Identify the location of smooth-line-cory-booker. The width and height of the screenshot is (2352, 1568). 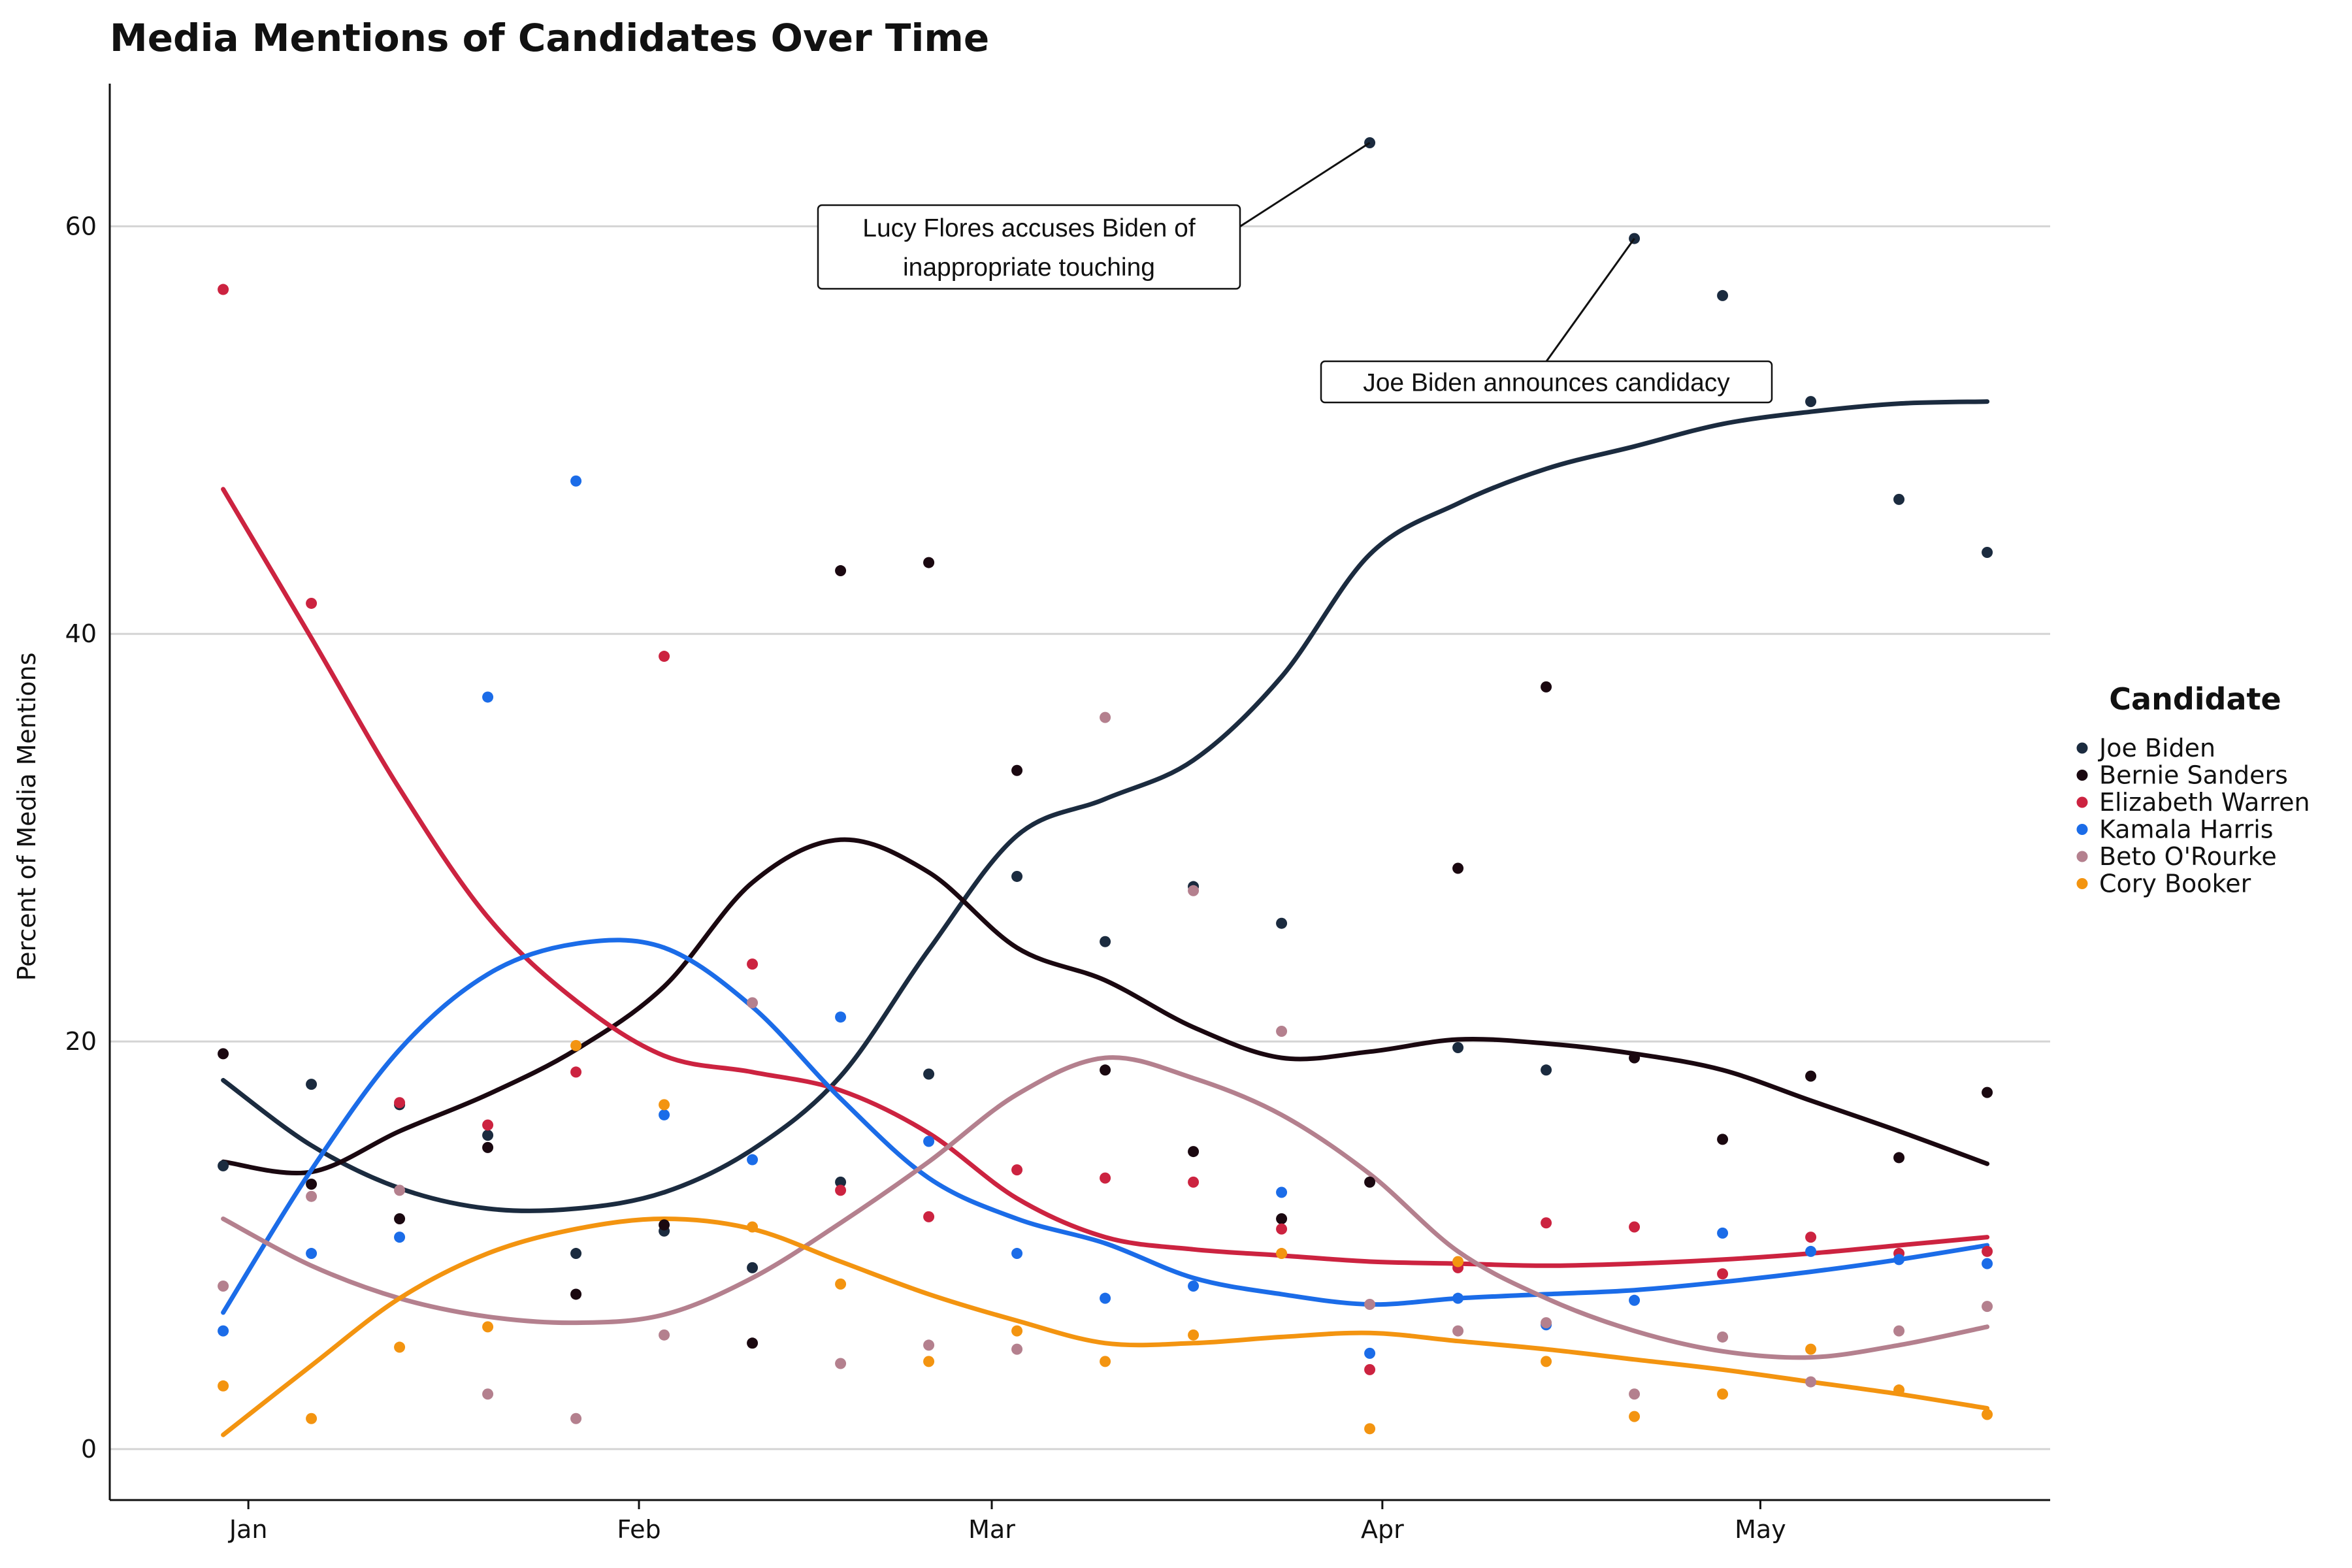
(1105, 1327).